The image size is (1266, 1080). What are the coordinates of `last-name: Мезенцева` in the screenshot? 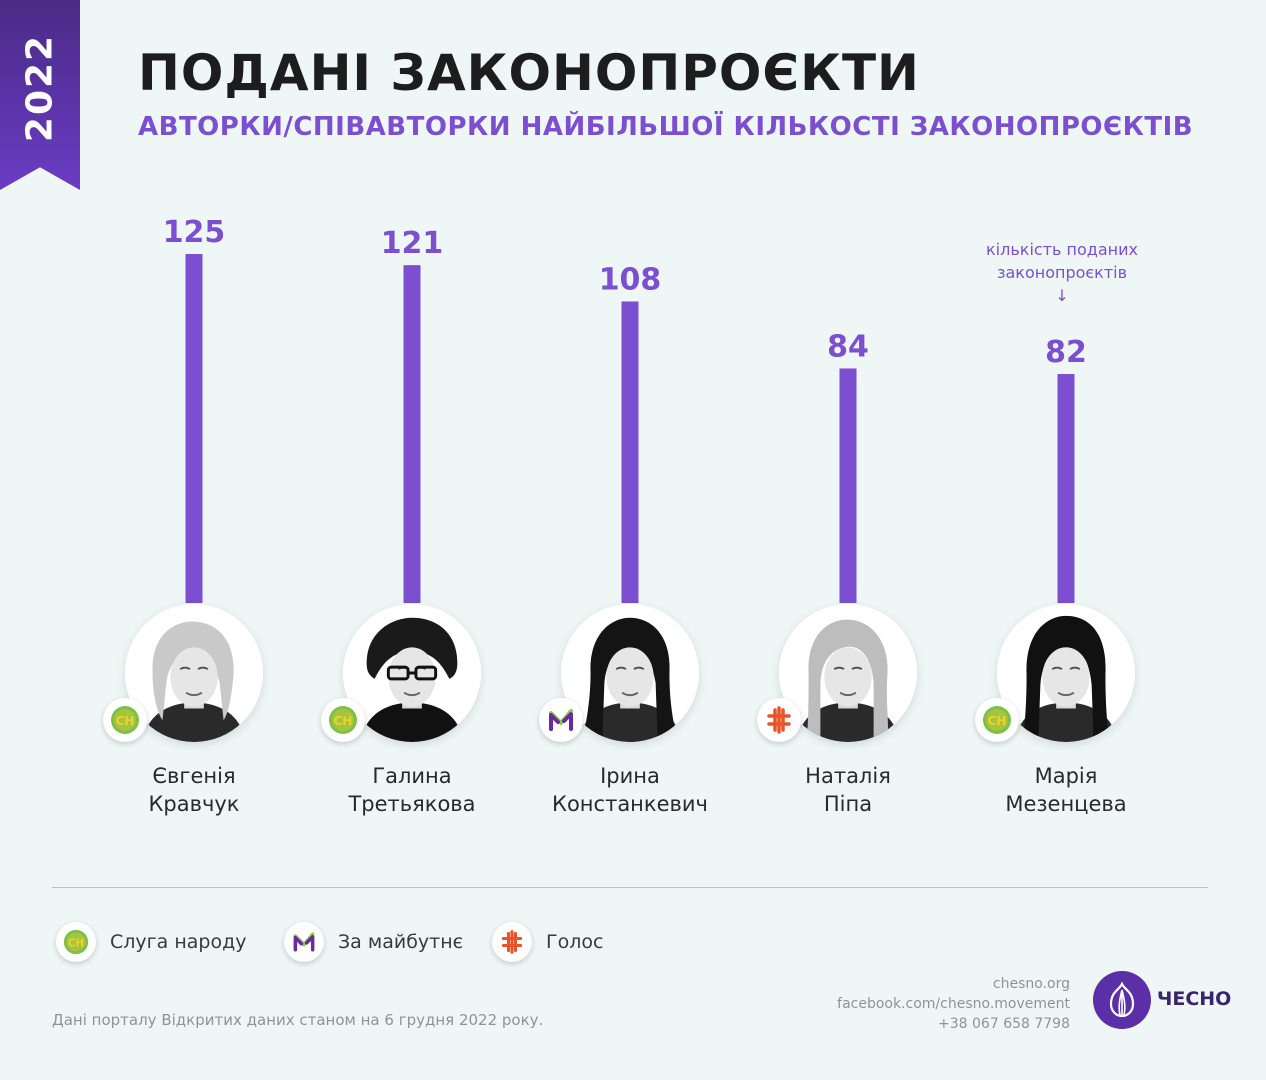 It's located at (1066, 804).